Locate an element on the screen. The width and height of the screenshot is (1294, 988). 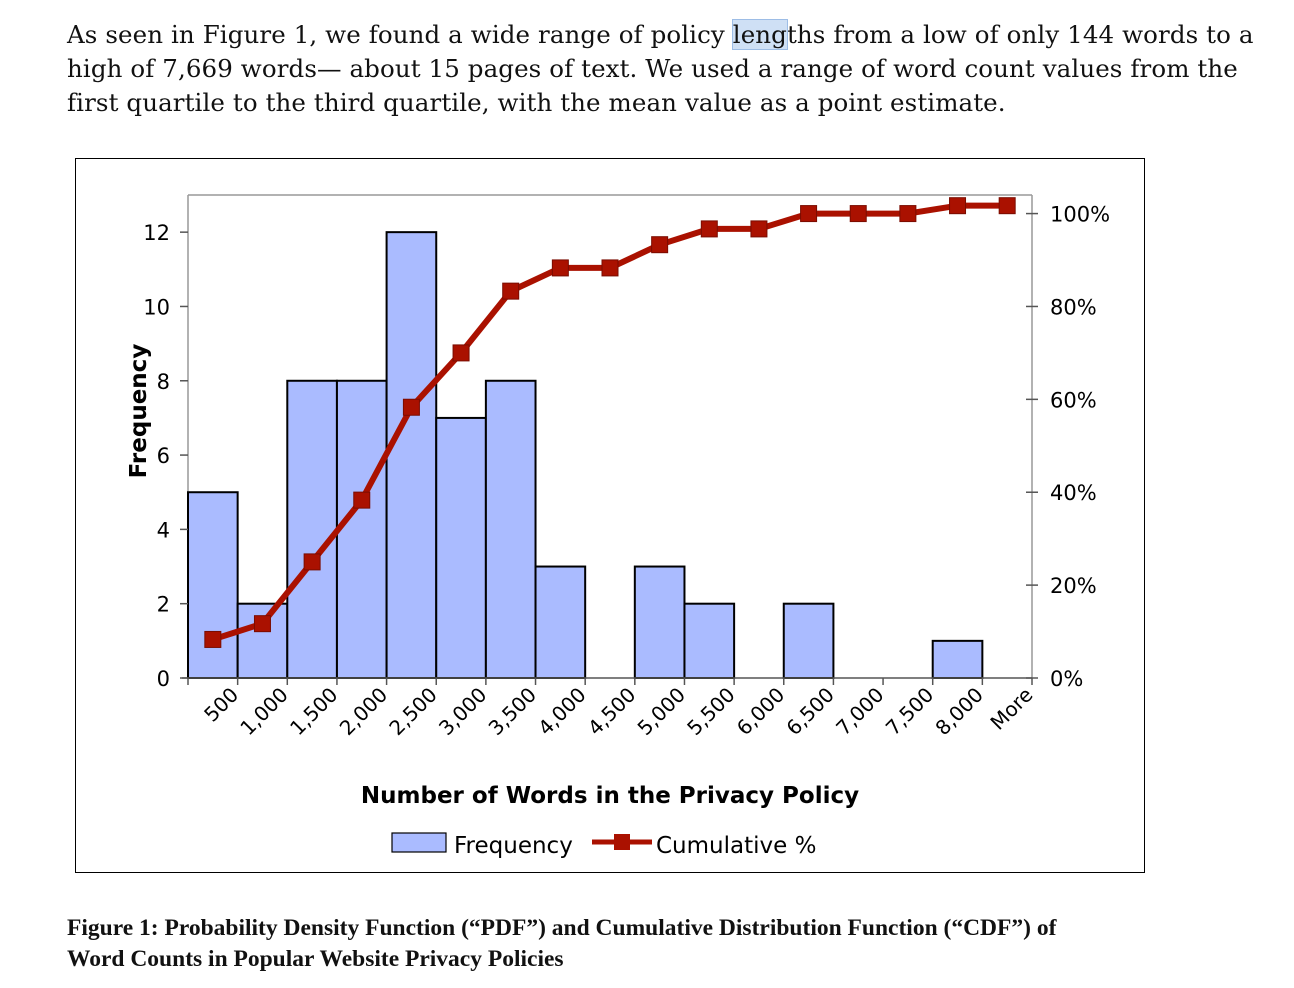
x-tick-label: 3,000 is located at coordinates (462, 711).